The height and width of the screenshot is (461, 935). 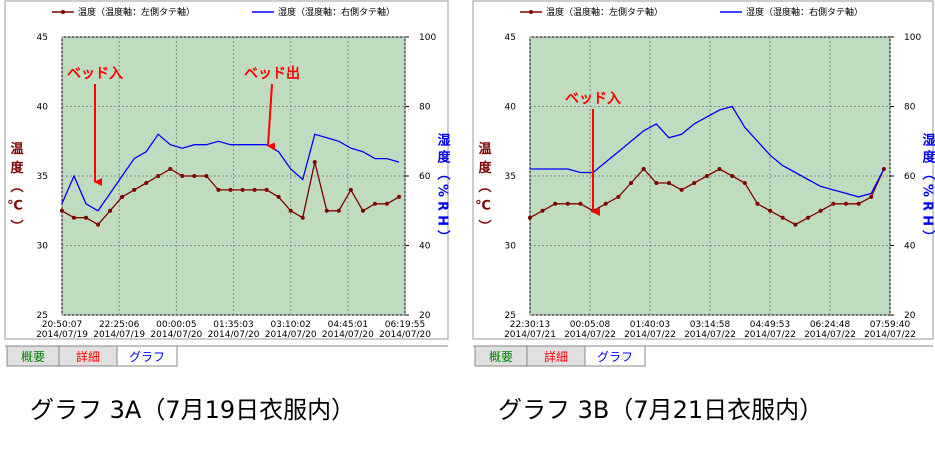 I want to click on caption: グラフ 3B（7月21日衣服内）, so click(x=660, y=410).